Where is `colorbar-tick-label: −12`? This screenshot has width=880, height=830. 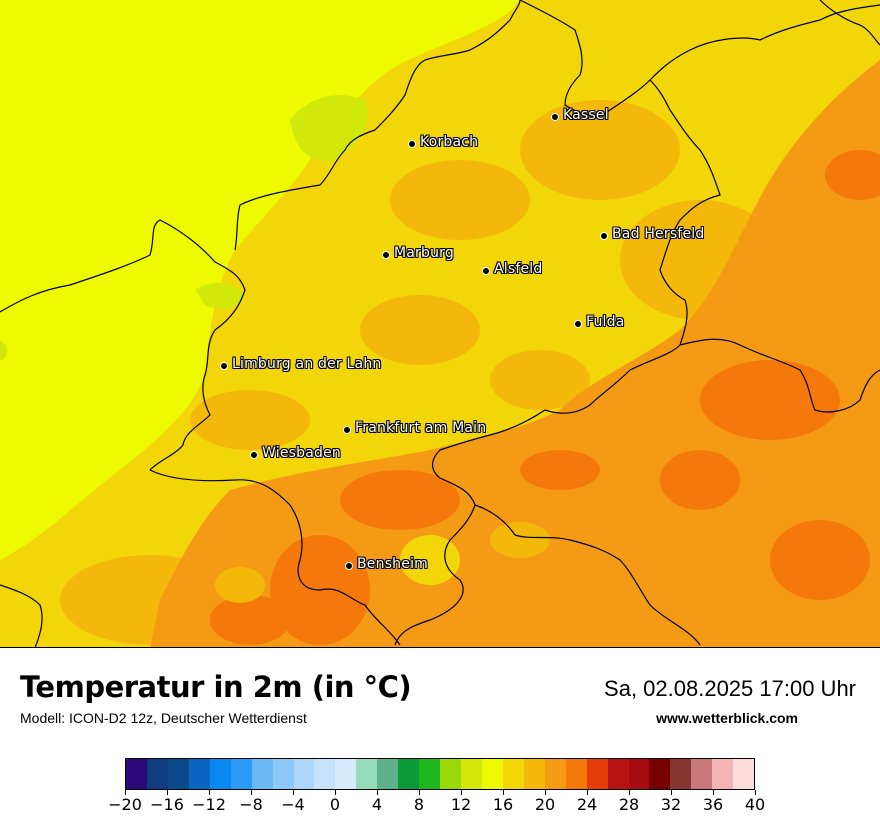
colorbar-tick-label: −12 is located at coordinates (209, 804).